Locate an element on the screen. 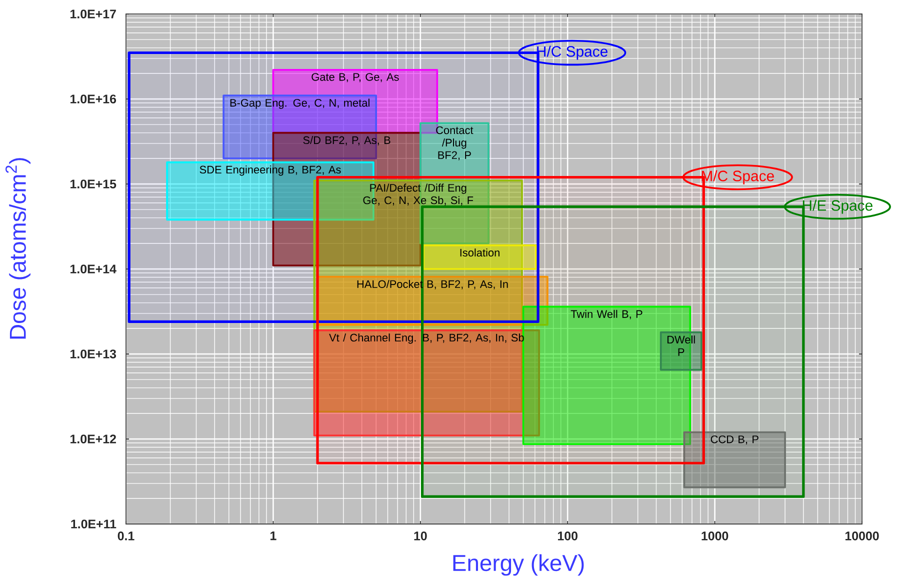 Image resolution: width=897 pixels, height=580 pixels. x-tick-label: 10 is located at coordinates (420, 536).